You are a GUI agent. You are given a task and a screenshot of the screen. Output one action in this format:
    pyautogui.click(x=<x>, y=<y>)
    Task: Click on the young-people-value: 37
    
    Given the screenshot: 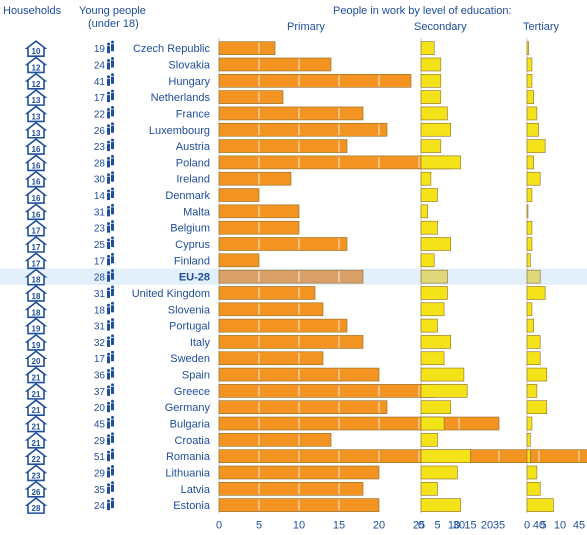 What is the action you would take?
    pyautogui.click(x=100, y=392)
    